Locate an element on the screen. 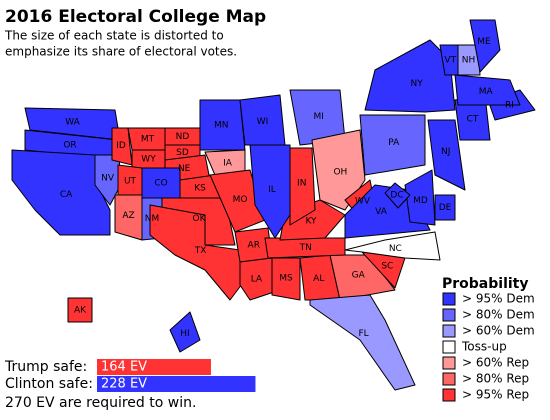 The width and height of the screenshot is (550, 420). ev-label: Trump safe: is located at coordinates (45, 367).